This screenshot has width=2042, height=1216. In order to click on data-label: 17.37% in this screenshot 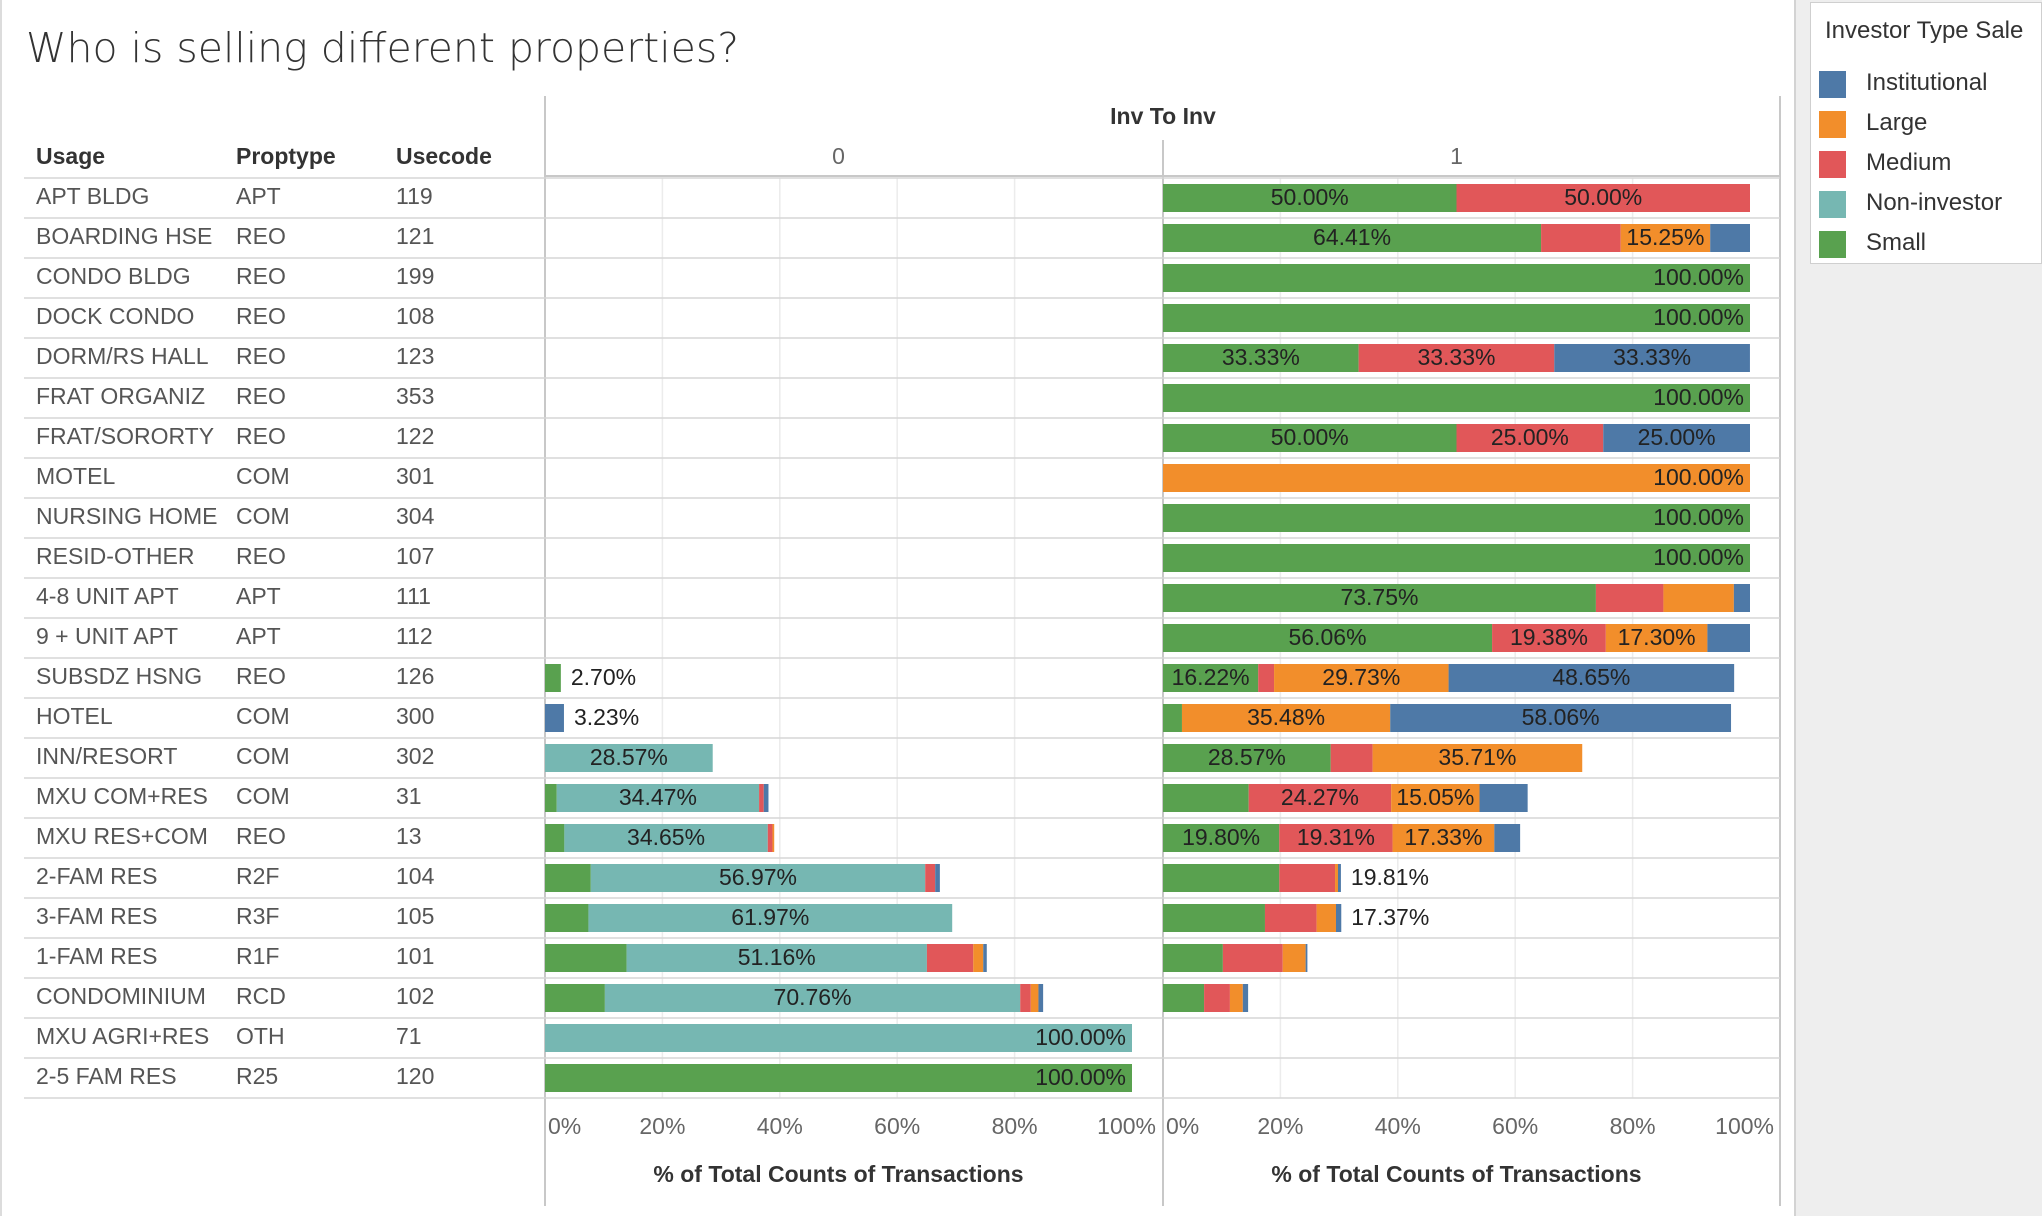, I will do `click(1390, 917)`.